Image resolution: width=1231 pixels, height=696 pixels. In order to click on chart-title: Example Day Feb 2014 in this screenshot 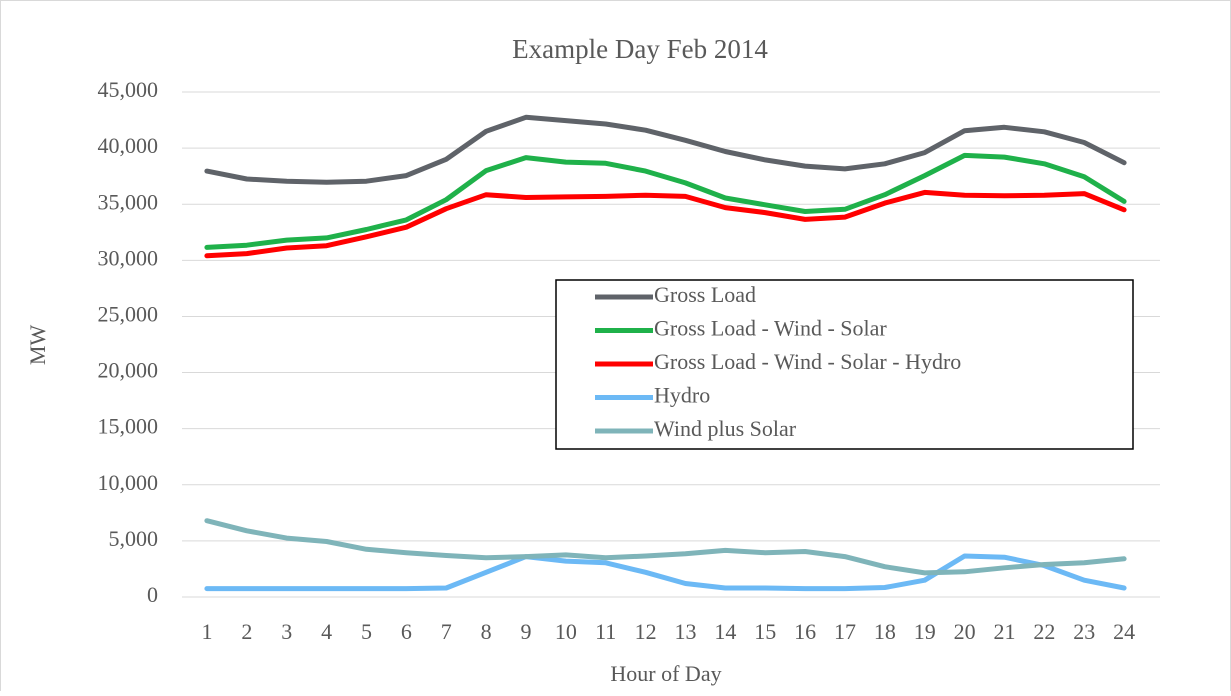, I will do `click(640, 49)`.